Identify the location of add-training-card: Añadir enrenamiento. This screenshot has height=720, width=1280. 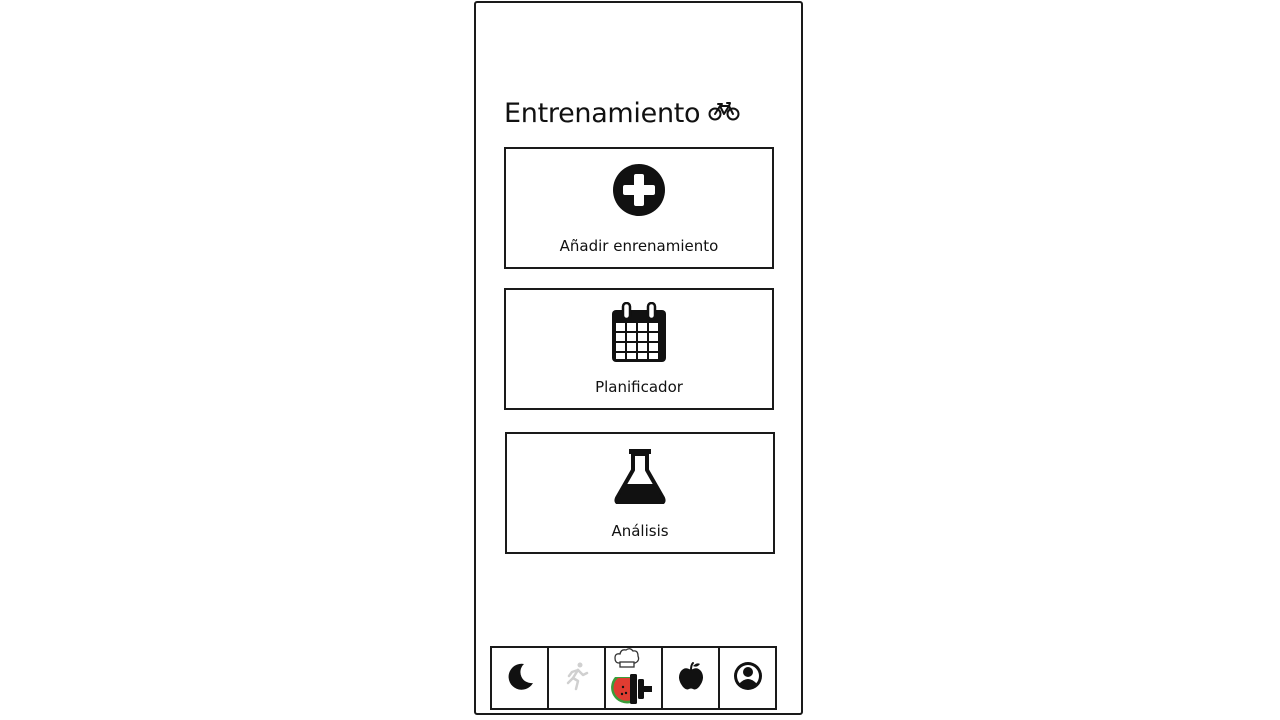
(639, 208).